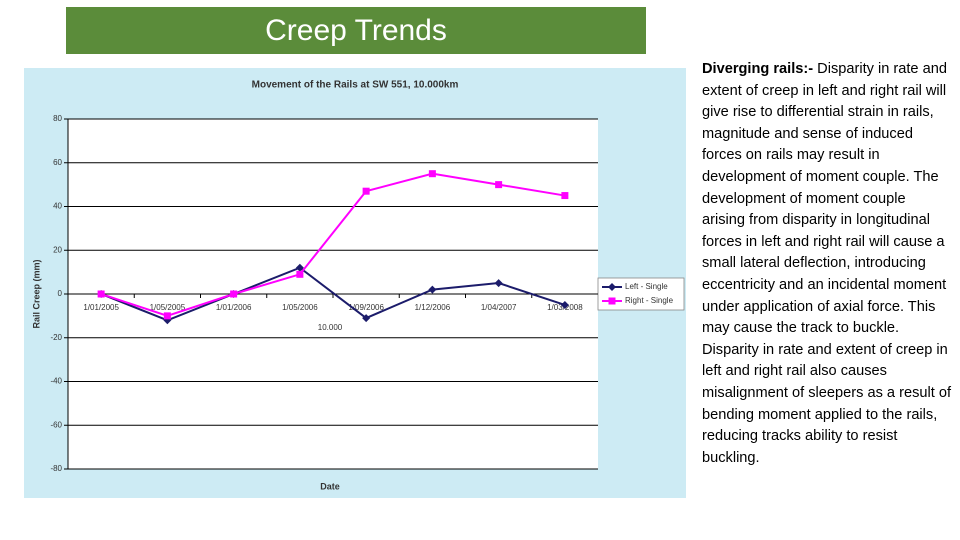 Image resolution: width=960 pixels, height=540 pixels. I want to click on legend-label: Left - Single, so click(646, 286).